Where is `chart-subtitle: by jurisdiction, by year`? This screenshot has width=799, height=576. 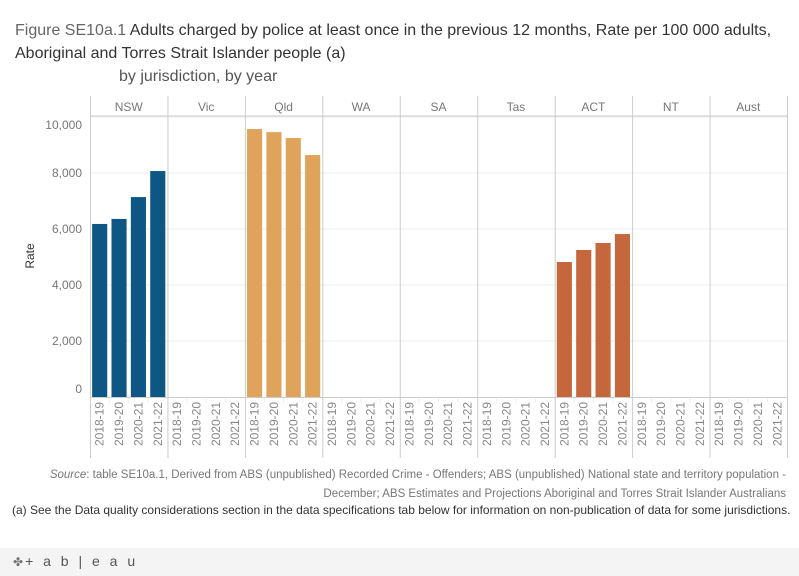
chart-subtitle: by jurisdiction, by year is located at coordinates (198, 76).